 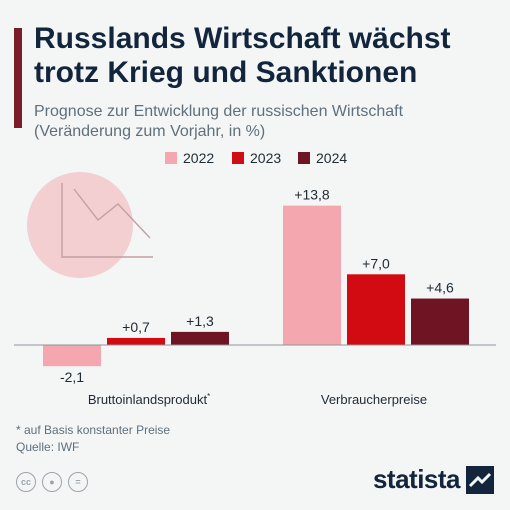 I want to click on legend-item-2024: 2024, so click(x=322, y=158).